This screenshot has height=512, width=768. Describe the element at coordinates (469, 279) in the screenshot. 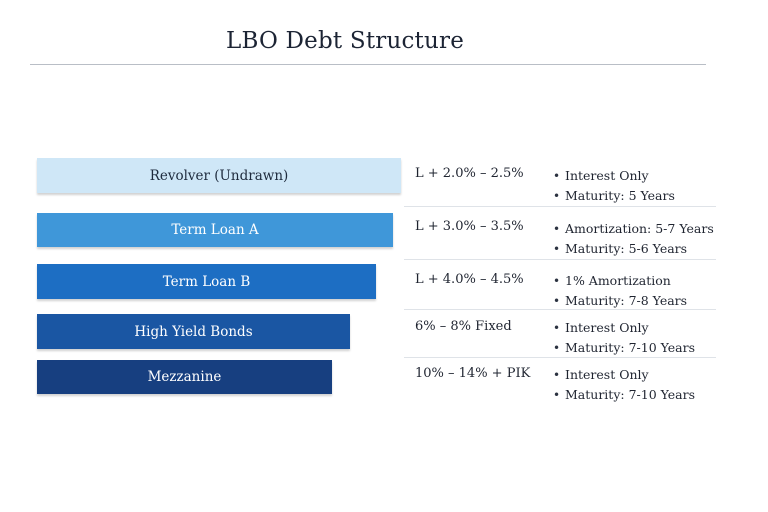

I see `tranche-rate-term-loan-b: L + 4.0% – 4.5%` at that location.